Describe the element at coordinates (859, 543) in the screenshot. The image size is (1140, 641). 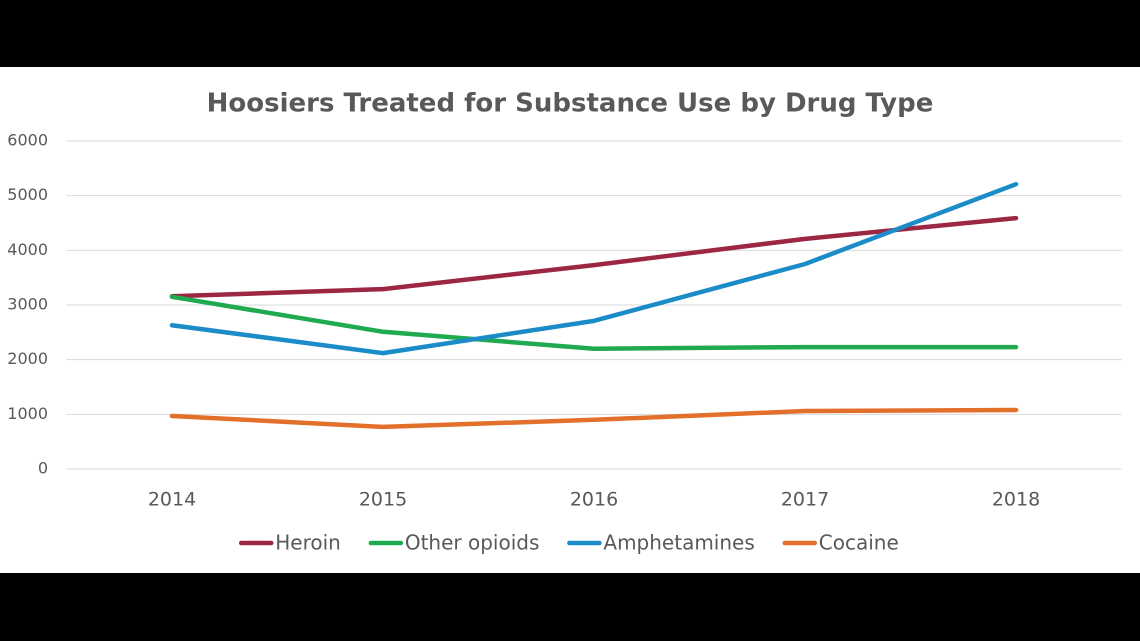
I see `legend-label: Cocaine` at that location.